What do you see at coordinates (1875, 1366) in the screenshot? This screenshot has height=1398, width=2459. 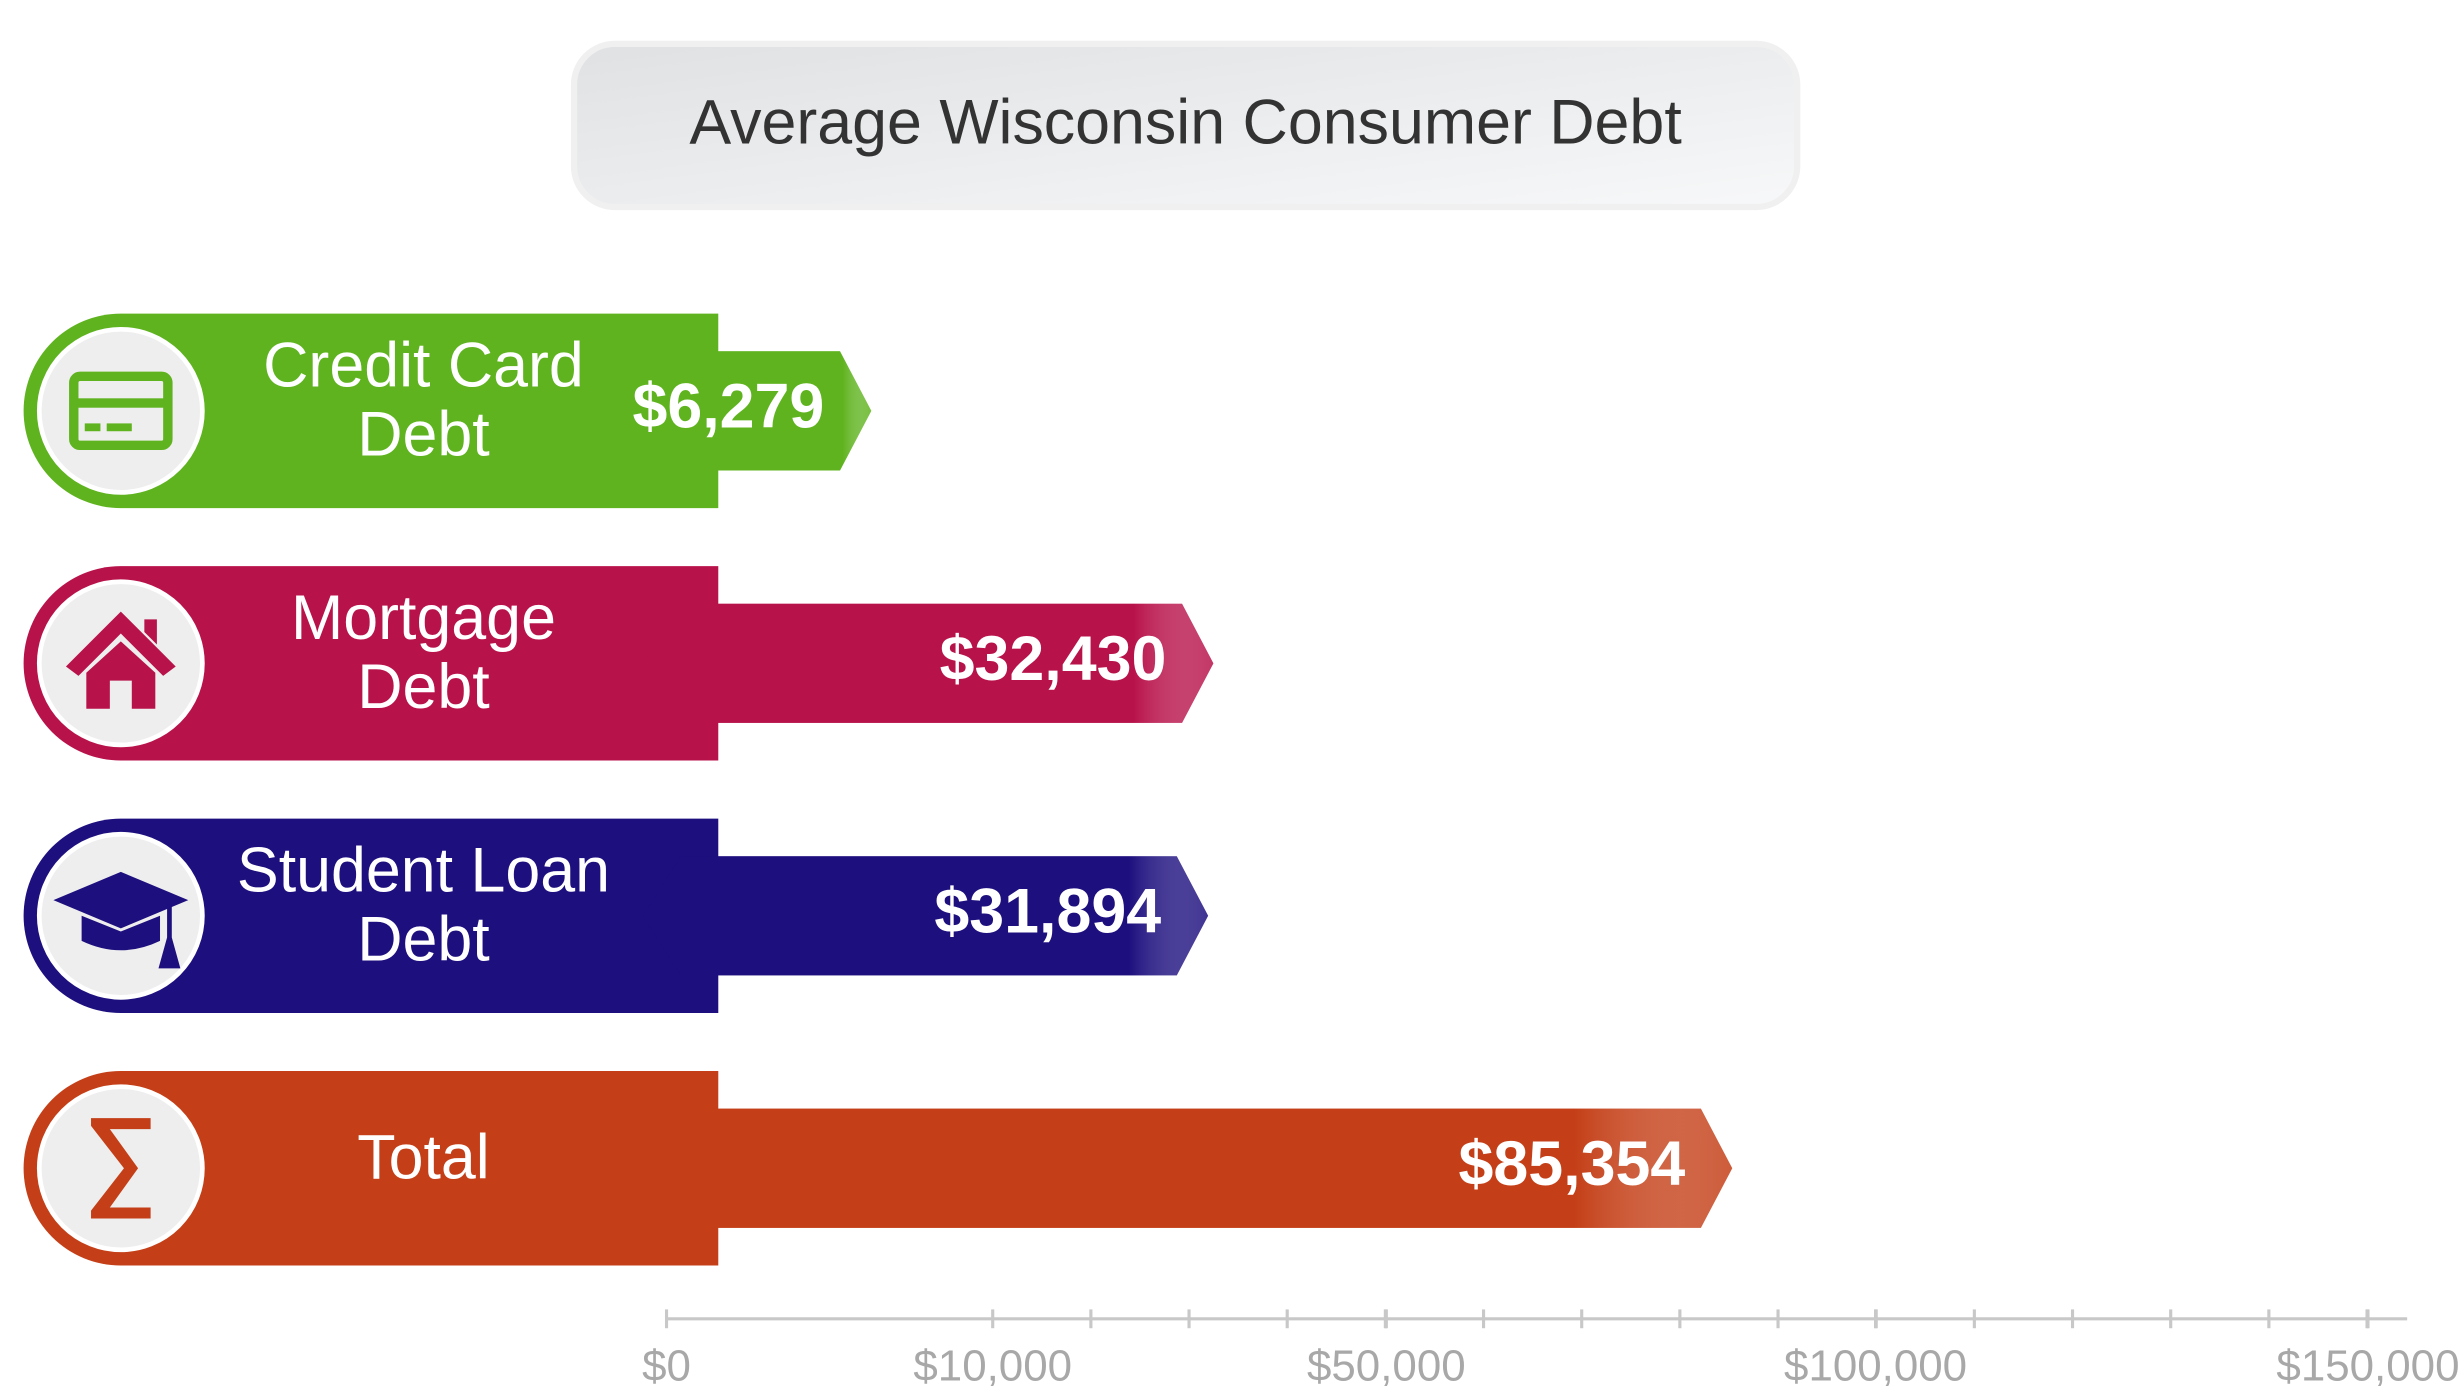 I see `x-tick-label: $100,000` at bounding box center [1875, 1366].